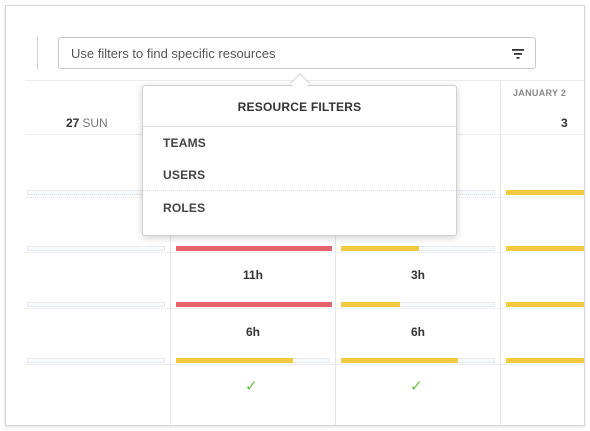 The width and height of the screenshot is (590, 431). Describe the element at coordinates (518, 54) in the screenshot. I see `filter-icon` at that location.